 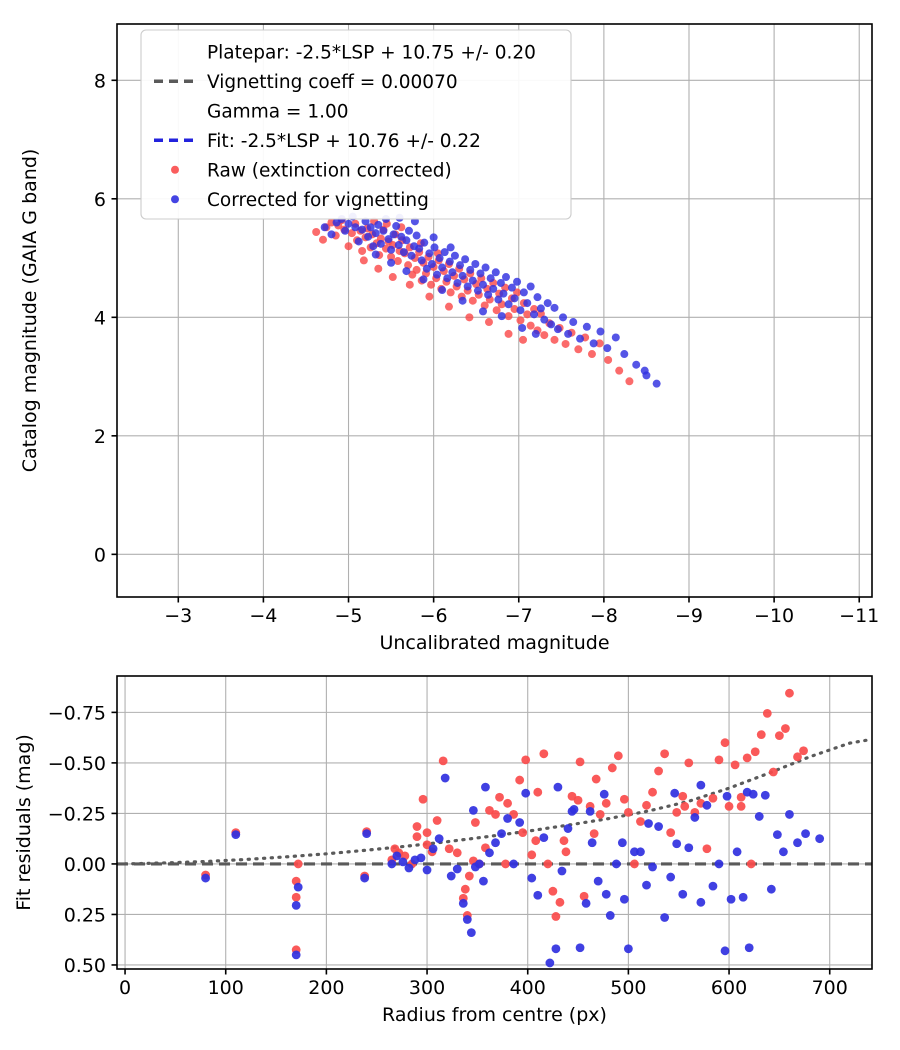 What do you see at coordinates (318, 200) in the screenshot?
I see `legend-label: Corrected for vignetting` at bounding box center [318, 200].